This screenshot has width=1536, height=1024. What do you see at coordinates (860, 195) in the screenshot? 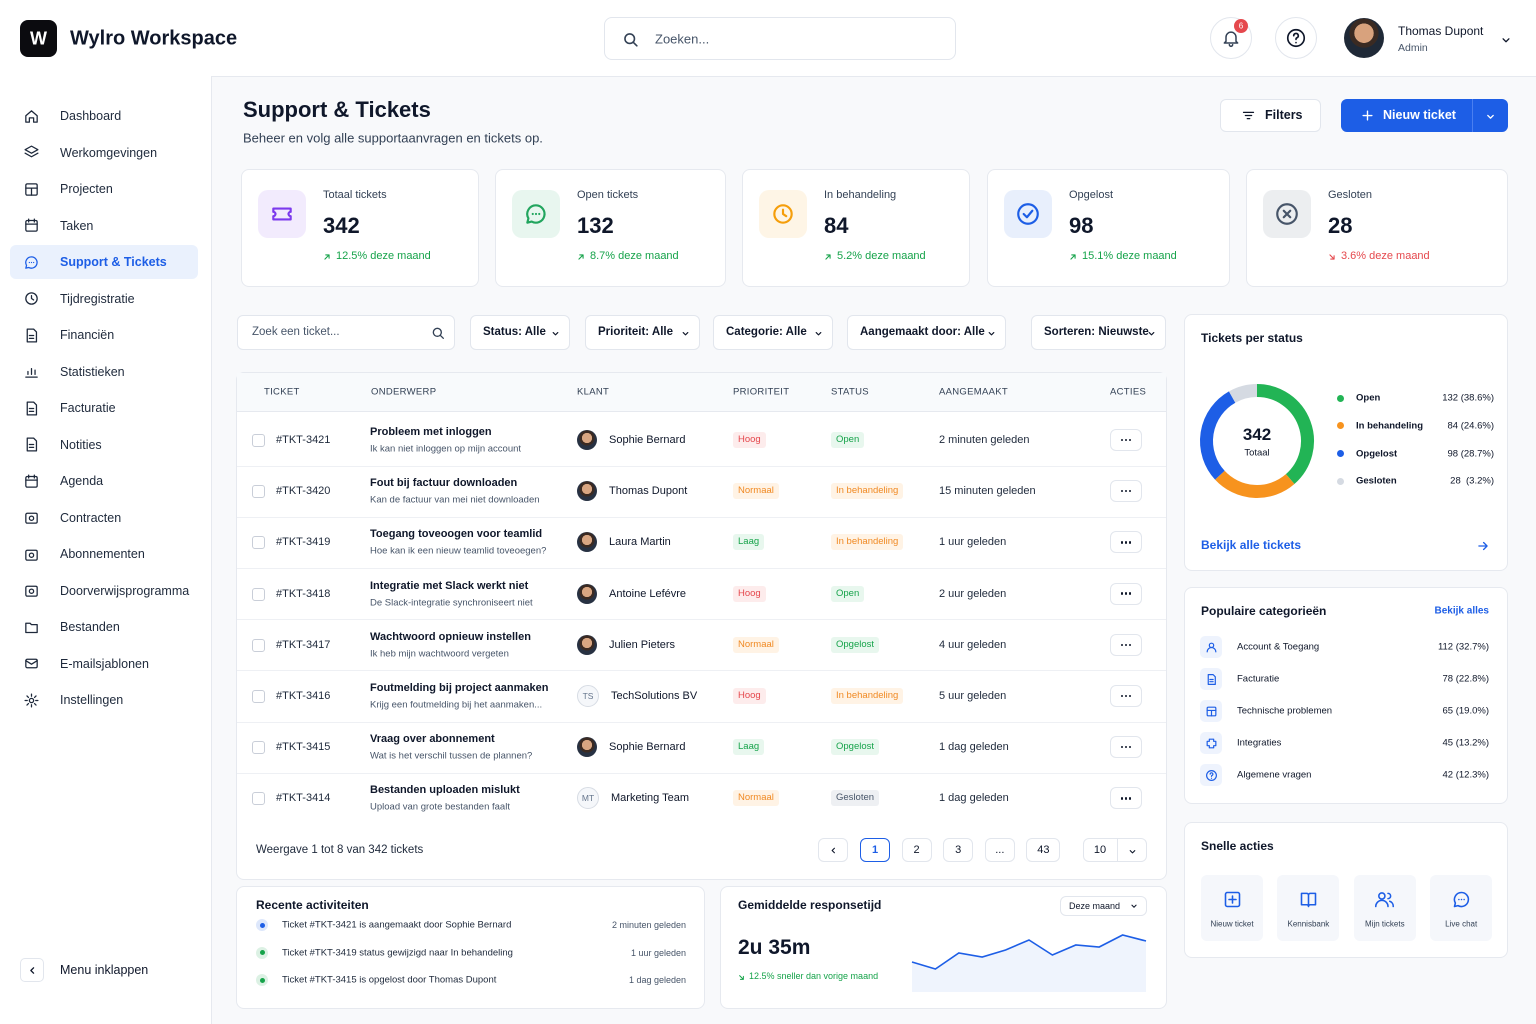
I see `stat-label: In behandeling` at bounding box center [860, 195].